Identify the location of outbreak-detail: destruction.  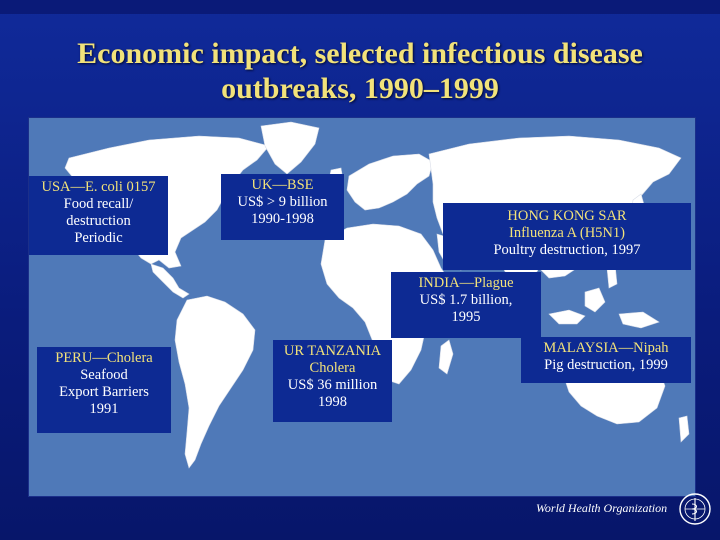
(98, 221).